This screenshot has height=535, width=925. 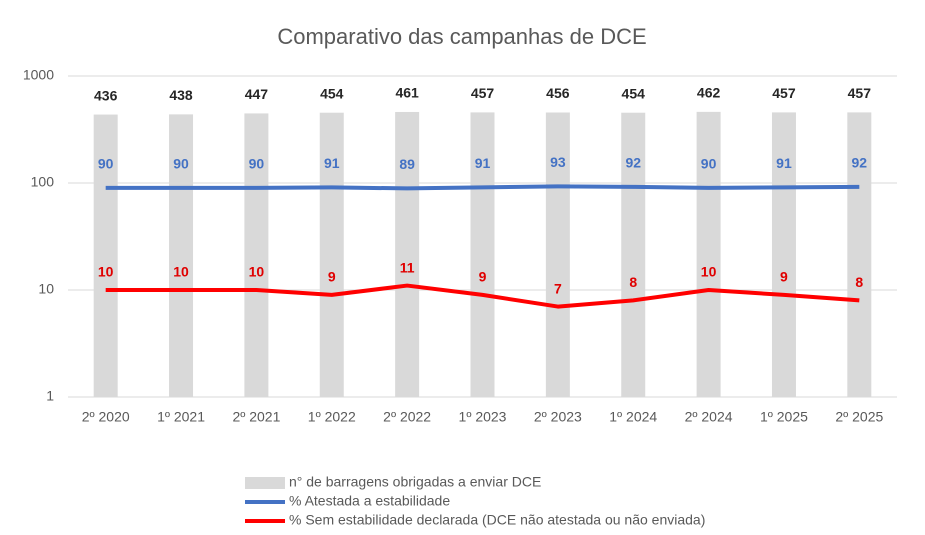 What do you see at coordinates (633, 417) in the screenshot?
I see `x-tick-label: 1º 2024` at bounding box center [633, 417].